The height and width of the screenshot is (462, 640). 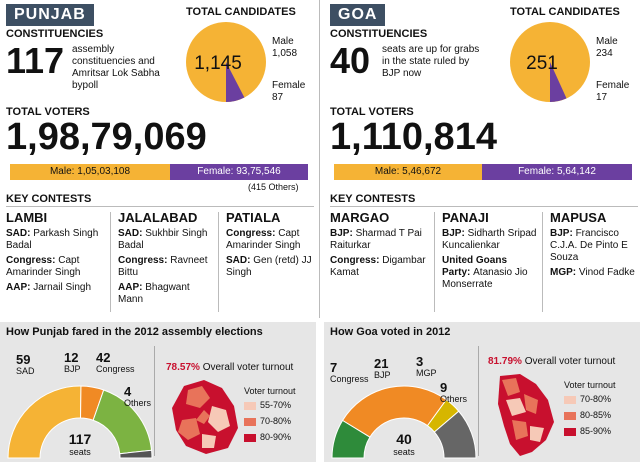 I want to click on pie-center-label: 251, so click(x=542, y=63).